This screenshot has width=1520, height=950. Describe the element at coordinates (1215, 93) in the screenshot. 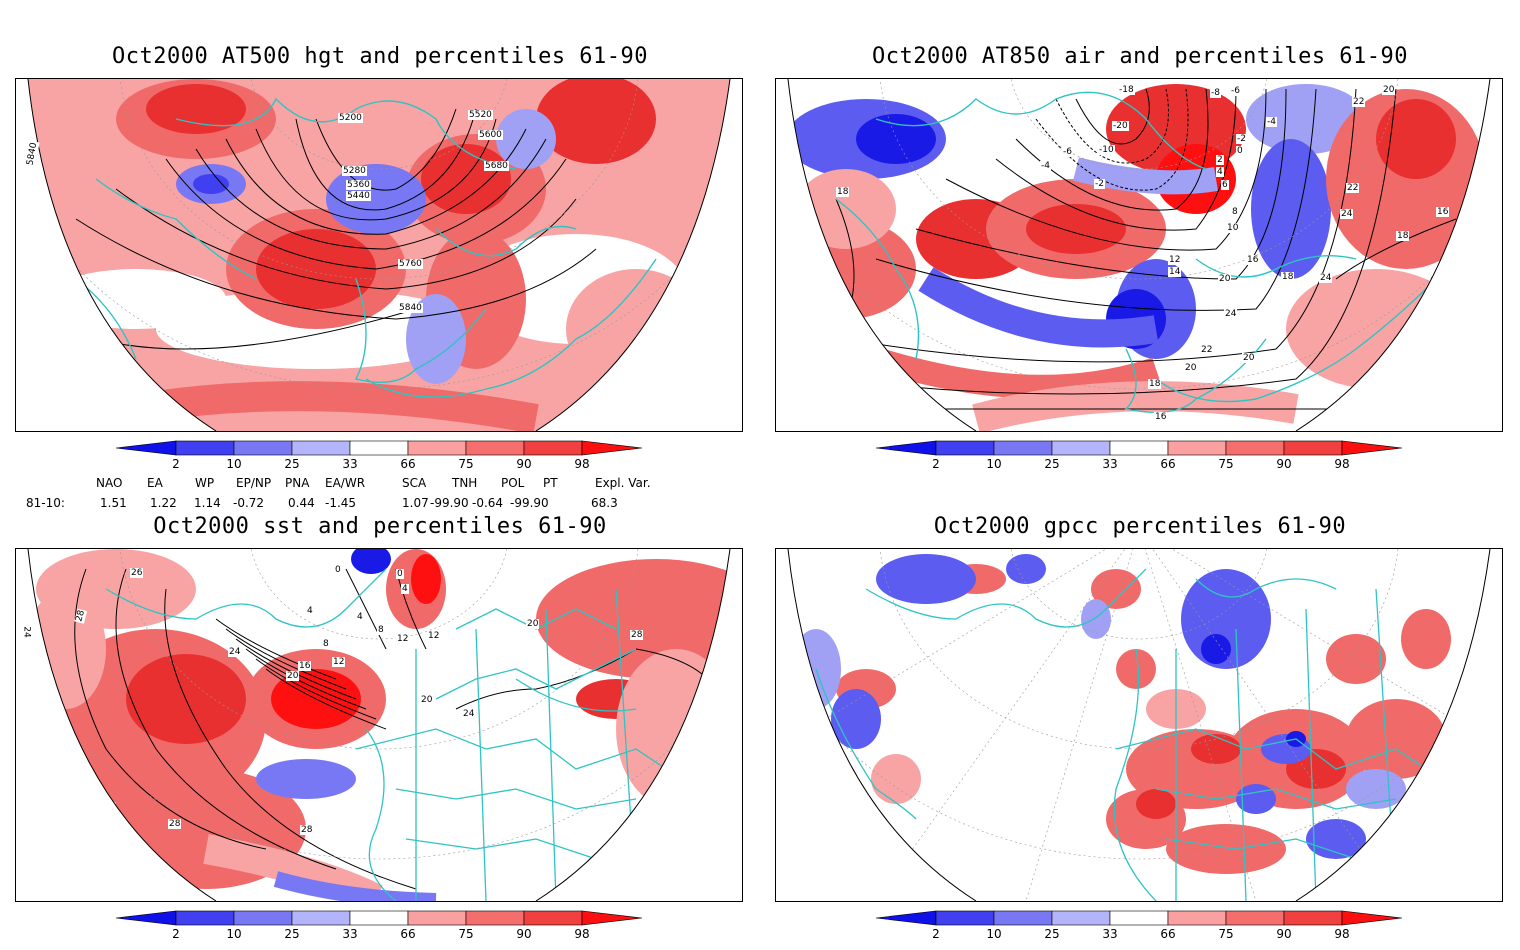

I see `contour-label: -8` at that location.